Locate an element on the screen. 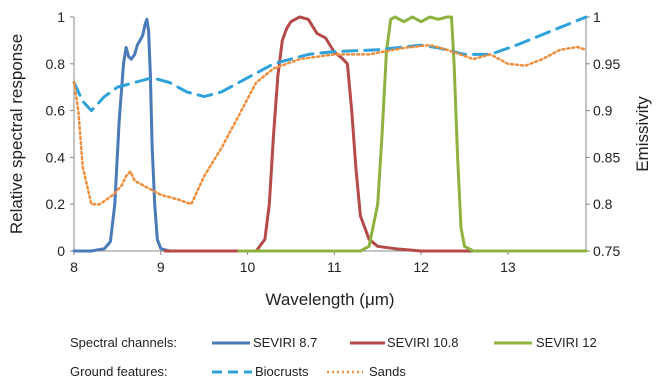  legend-label: SEVIRI 12 is located at coordinates (566, 342).